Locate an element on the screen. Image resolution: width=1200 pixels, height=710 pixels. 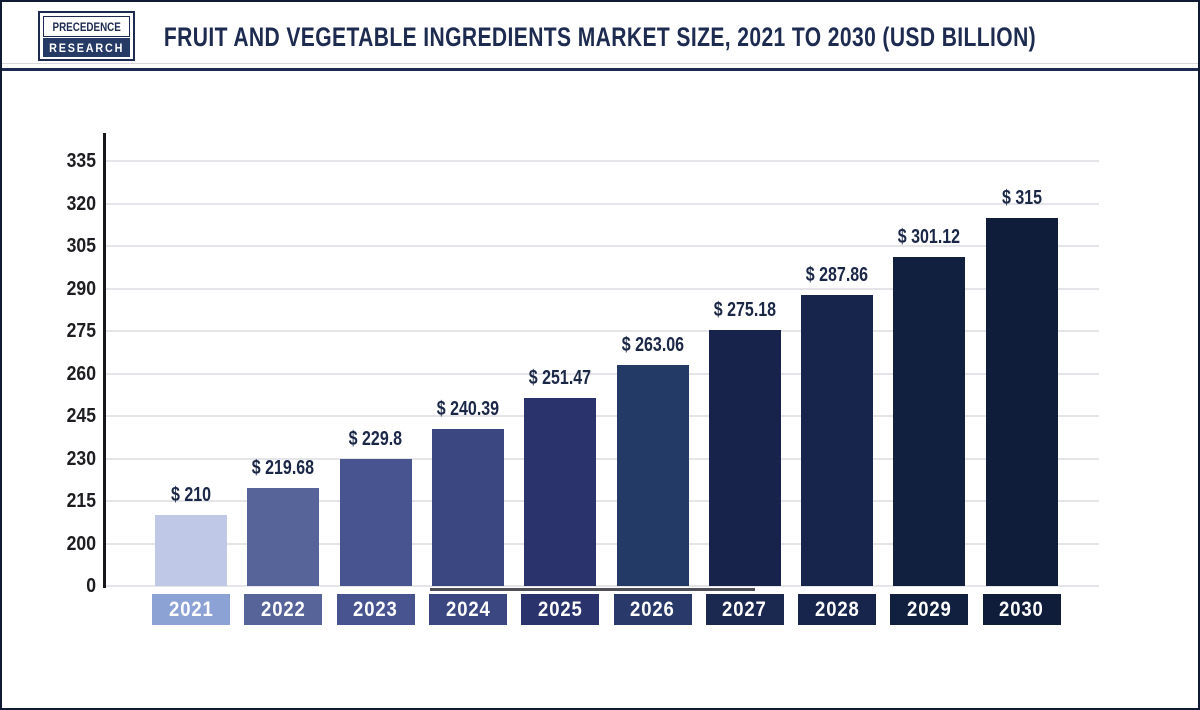
bar-value-text-2030: $ 315 is located at coordinates (1021, 197).